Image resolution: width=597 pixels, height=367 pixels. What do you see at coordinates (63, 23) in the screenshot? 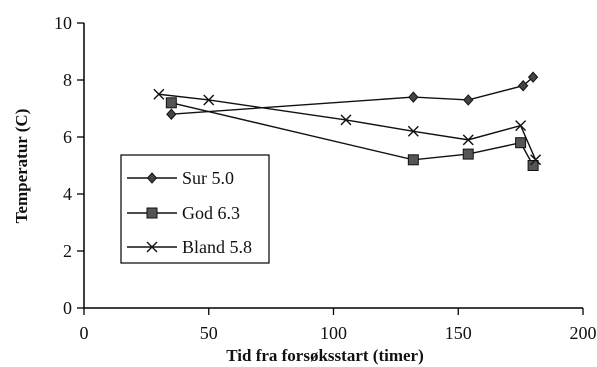
I see `y-tick-label: 10` at bounding box center [63, 23].